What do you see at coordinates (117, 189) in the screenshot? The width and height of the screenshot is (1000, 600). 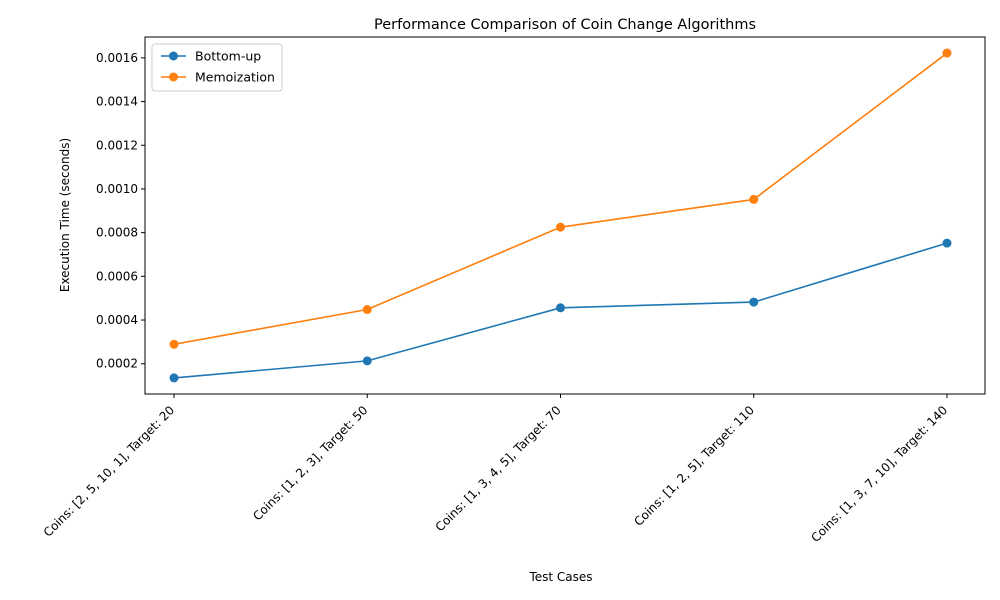 I see `y-tick-label: 0.0010` at bounding box center [117, 189].